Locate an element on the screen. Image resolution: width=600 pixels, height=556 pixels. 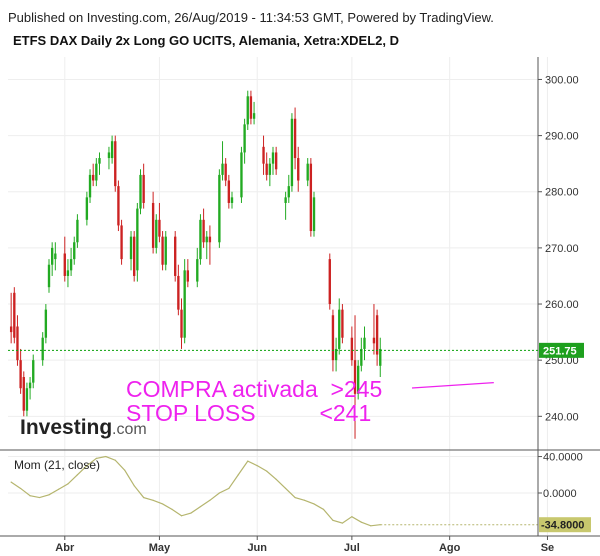
last-price-badge is located at coordinates (561, 350).